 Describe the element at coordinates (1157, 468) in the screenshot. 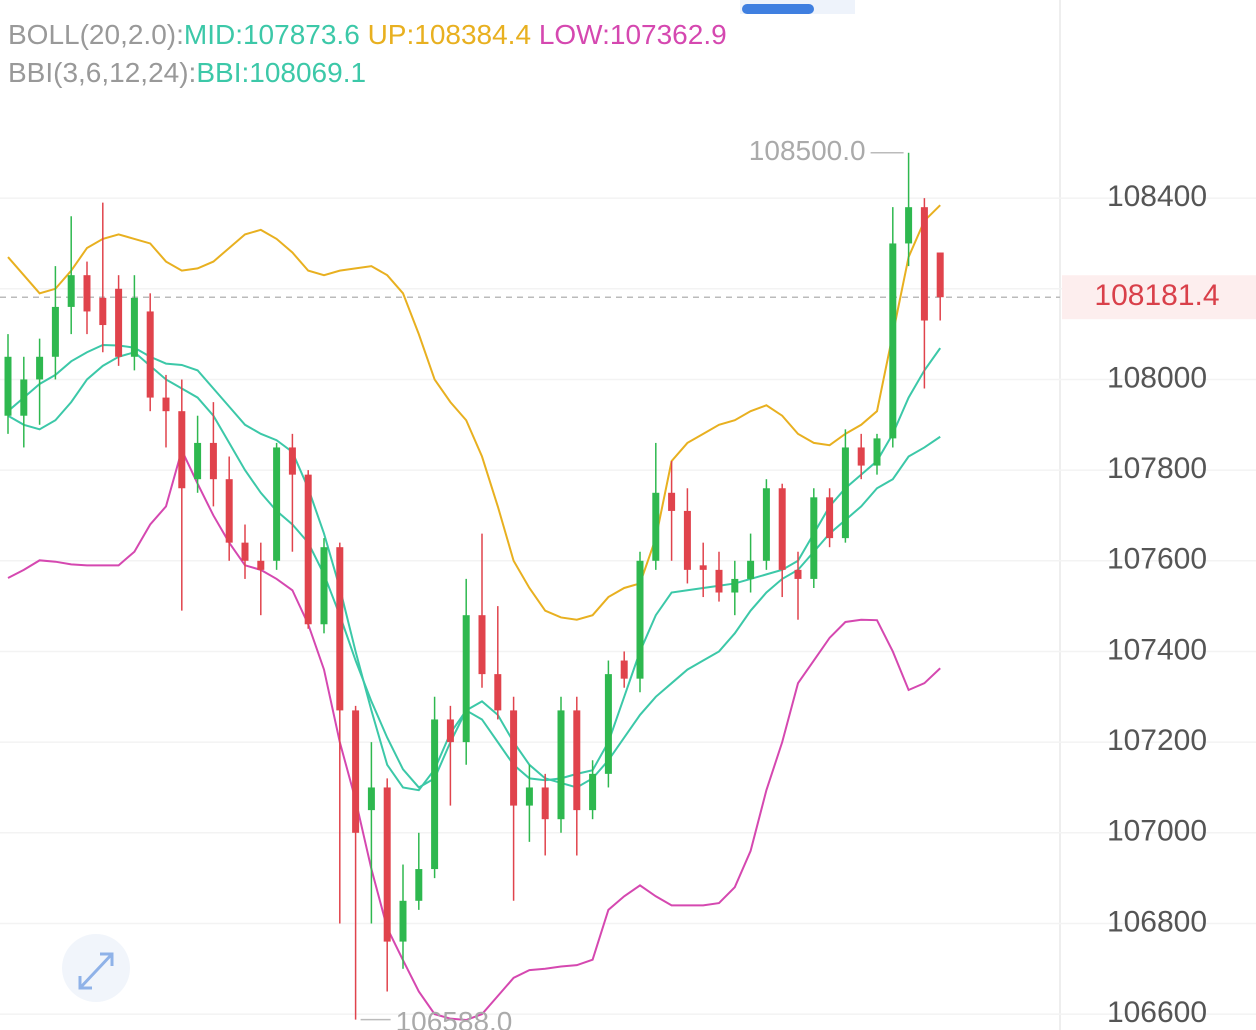

I see `y-tick-label: 107800` at that location.